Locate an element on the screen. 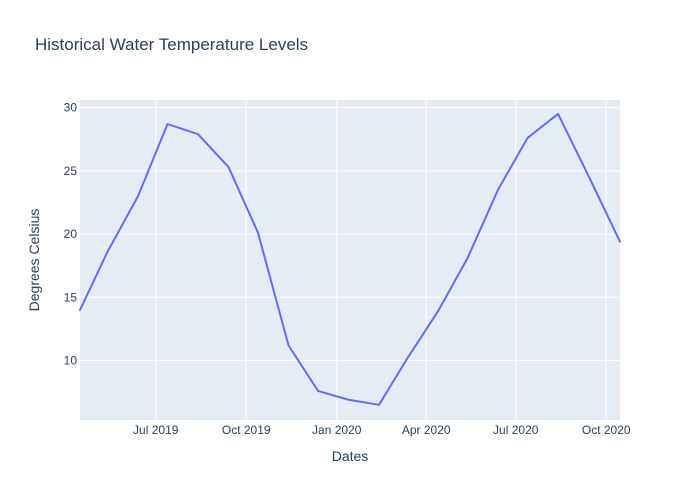 The height and width of the screenshot is (500, 700). y-tick-label: 20 is located at coordinates (71, 234).